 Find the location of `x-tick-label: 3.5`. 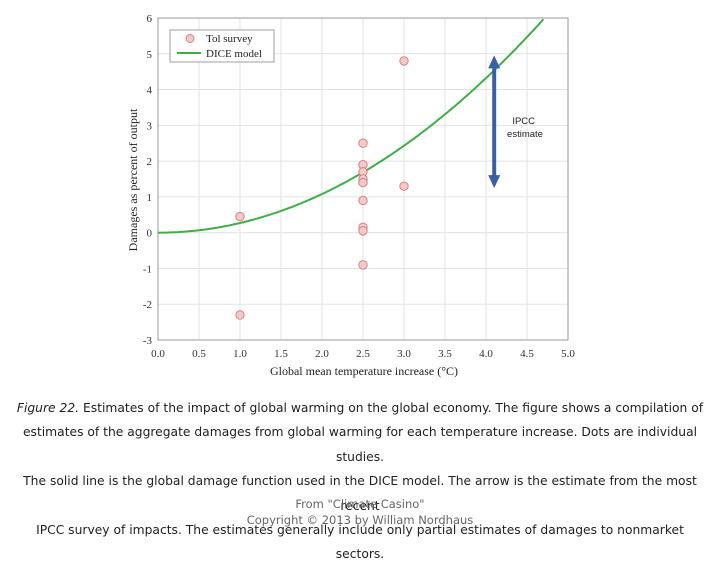

x-tick-label: 3.5 is located at coordinates (445, 354).